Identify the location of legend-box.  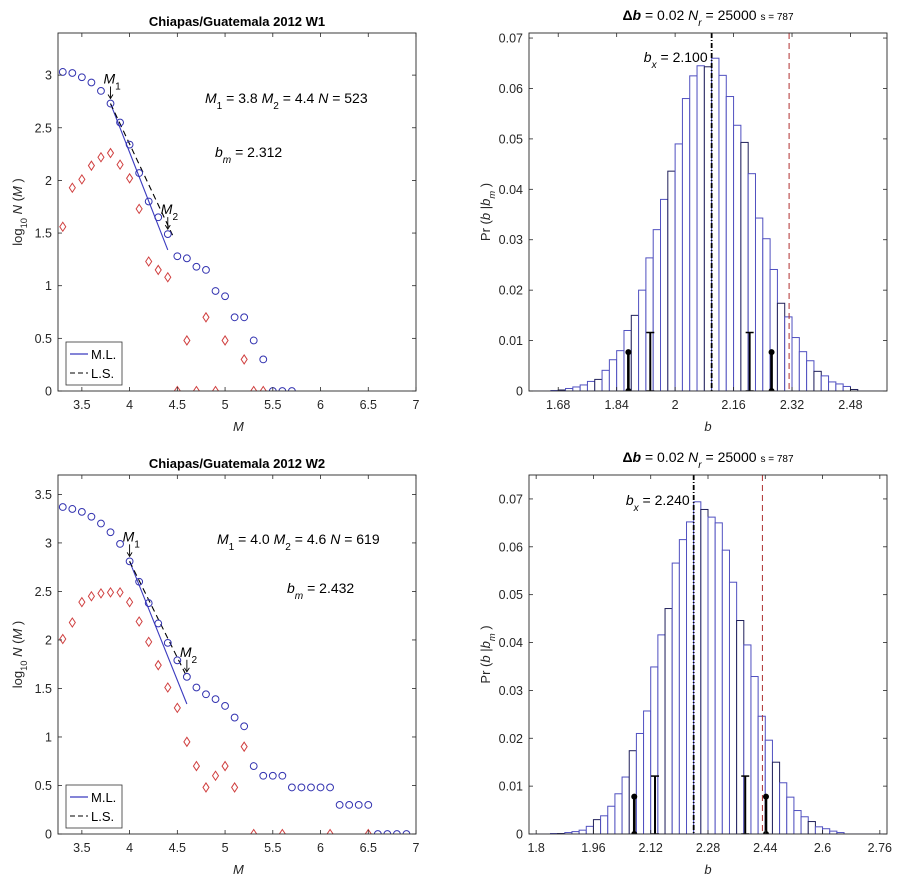
(94, 806).